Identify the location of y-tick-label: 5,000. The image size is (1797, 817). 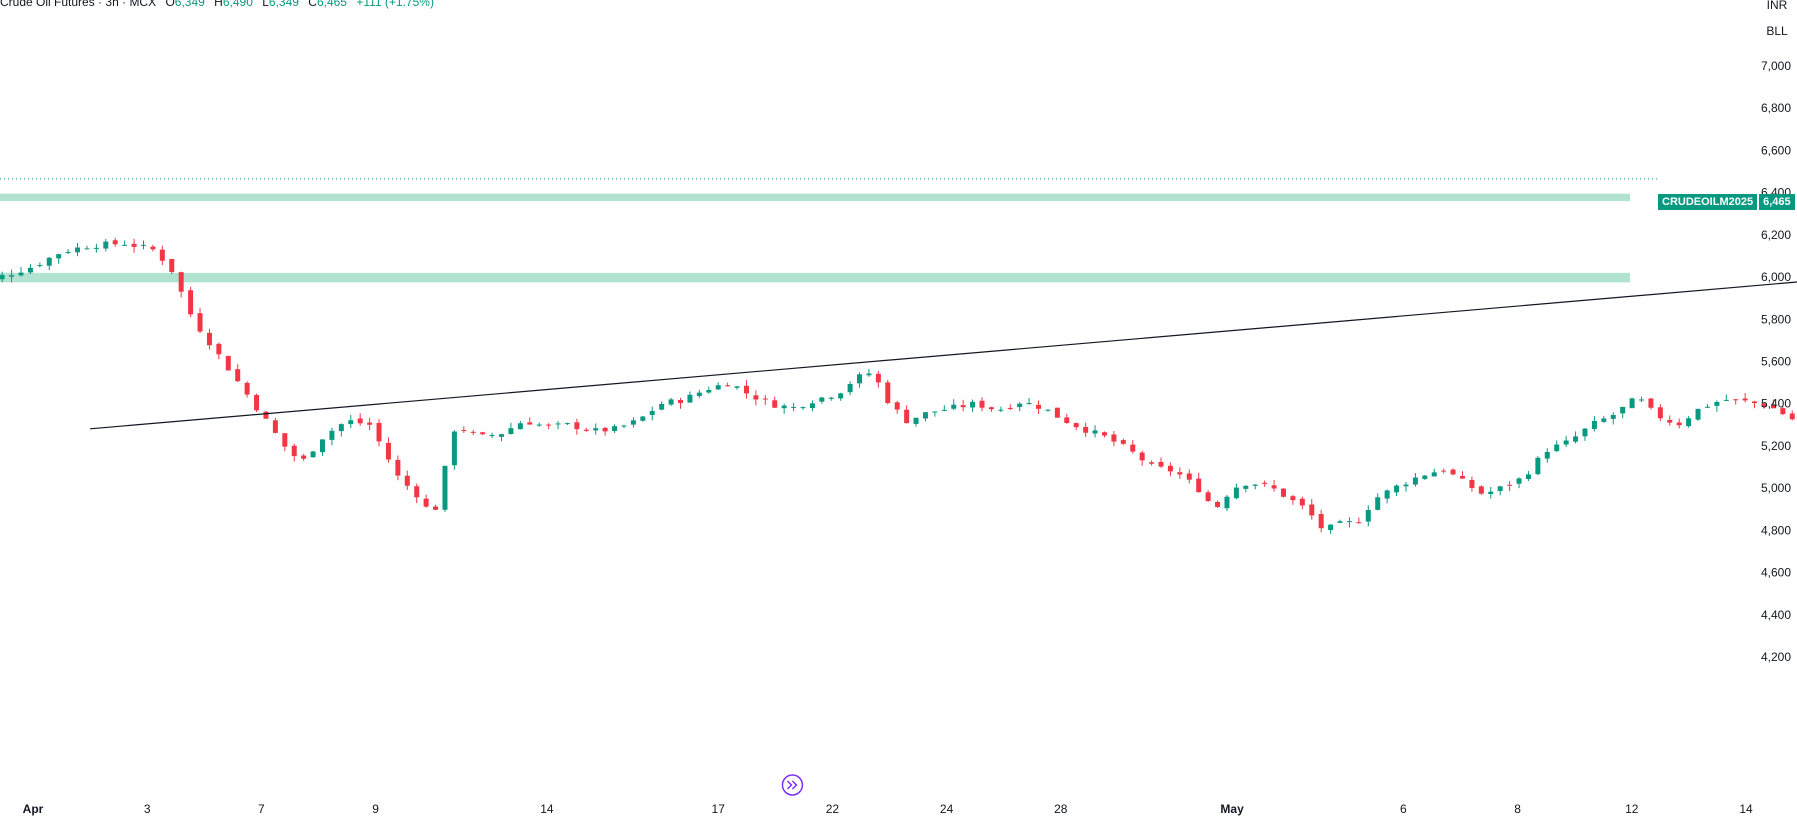
(1776, 488).